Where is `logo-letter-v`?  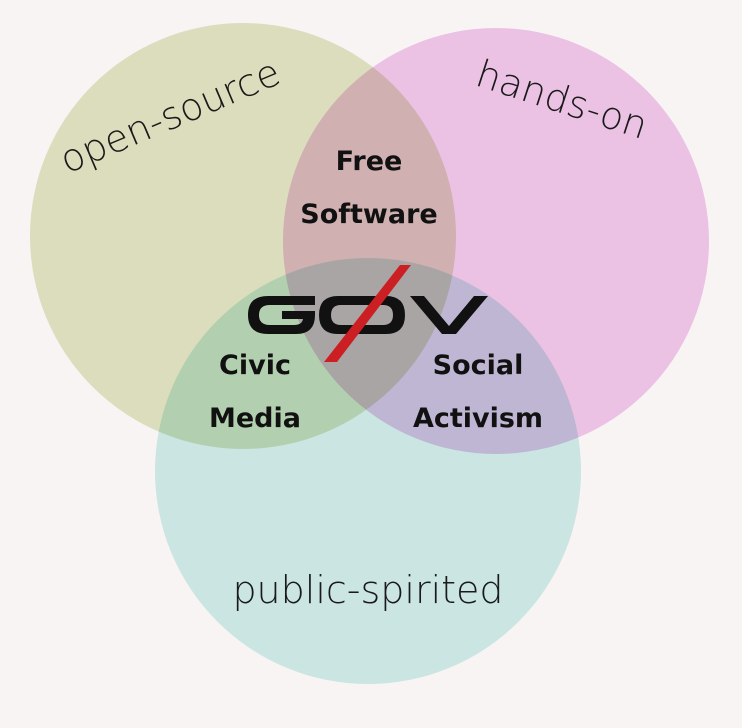 logo-letter-v is located at coordinates (449, 315).